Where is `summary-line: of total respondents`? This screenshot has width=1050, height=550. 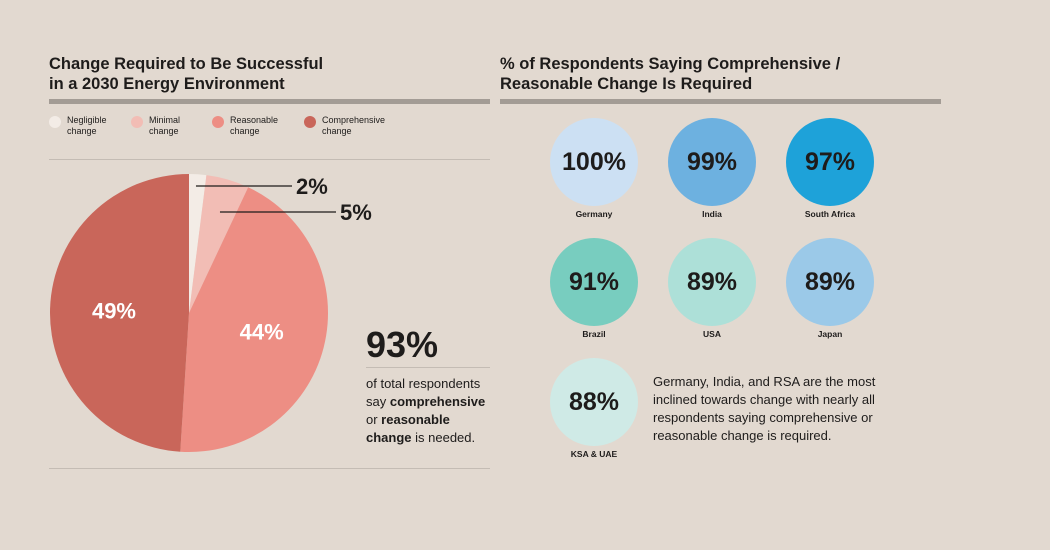 summary-line: of total respondents is located at coordinates (436, 384).